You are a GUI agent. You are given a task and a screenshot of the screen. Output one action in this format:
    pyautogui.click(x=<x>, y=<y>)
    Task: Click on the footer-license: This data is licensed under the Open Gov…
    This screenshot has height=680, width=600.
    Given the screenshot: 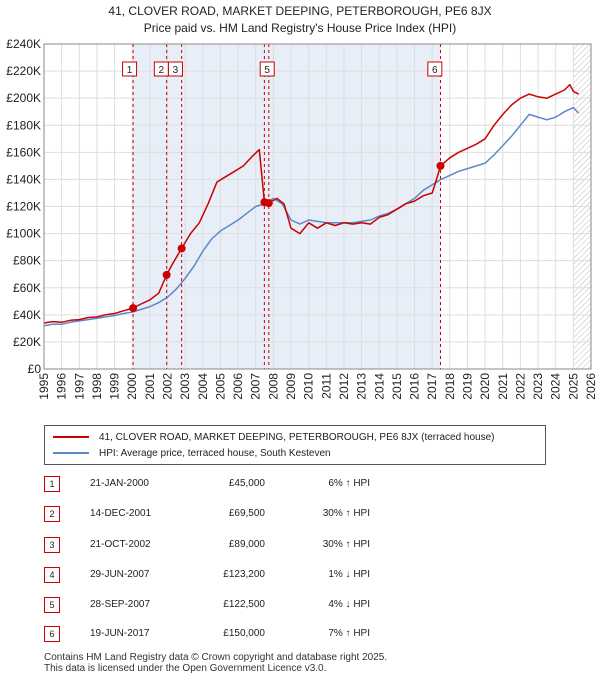 What is the action you would take?
    pyautogui.click(x=185, y=668)
    